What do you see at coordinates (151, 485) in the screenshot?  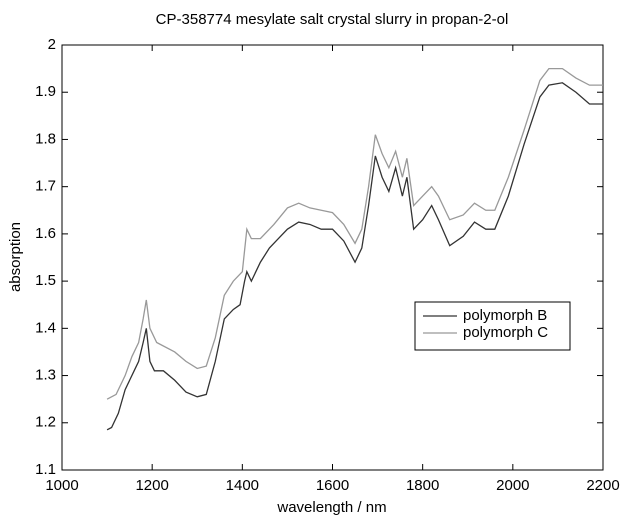 I see `x-tick-label: 1200` at bounding box center [151, 485].